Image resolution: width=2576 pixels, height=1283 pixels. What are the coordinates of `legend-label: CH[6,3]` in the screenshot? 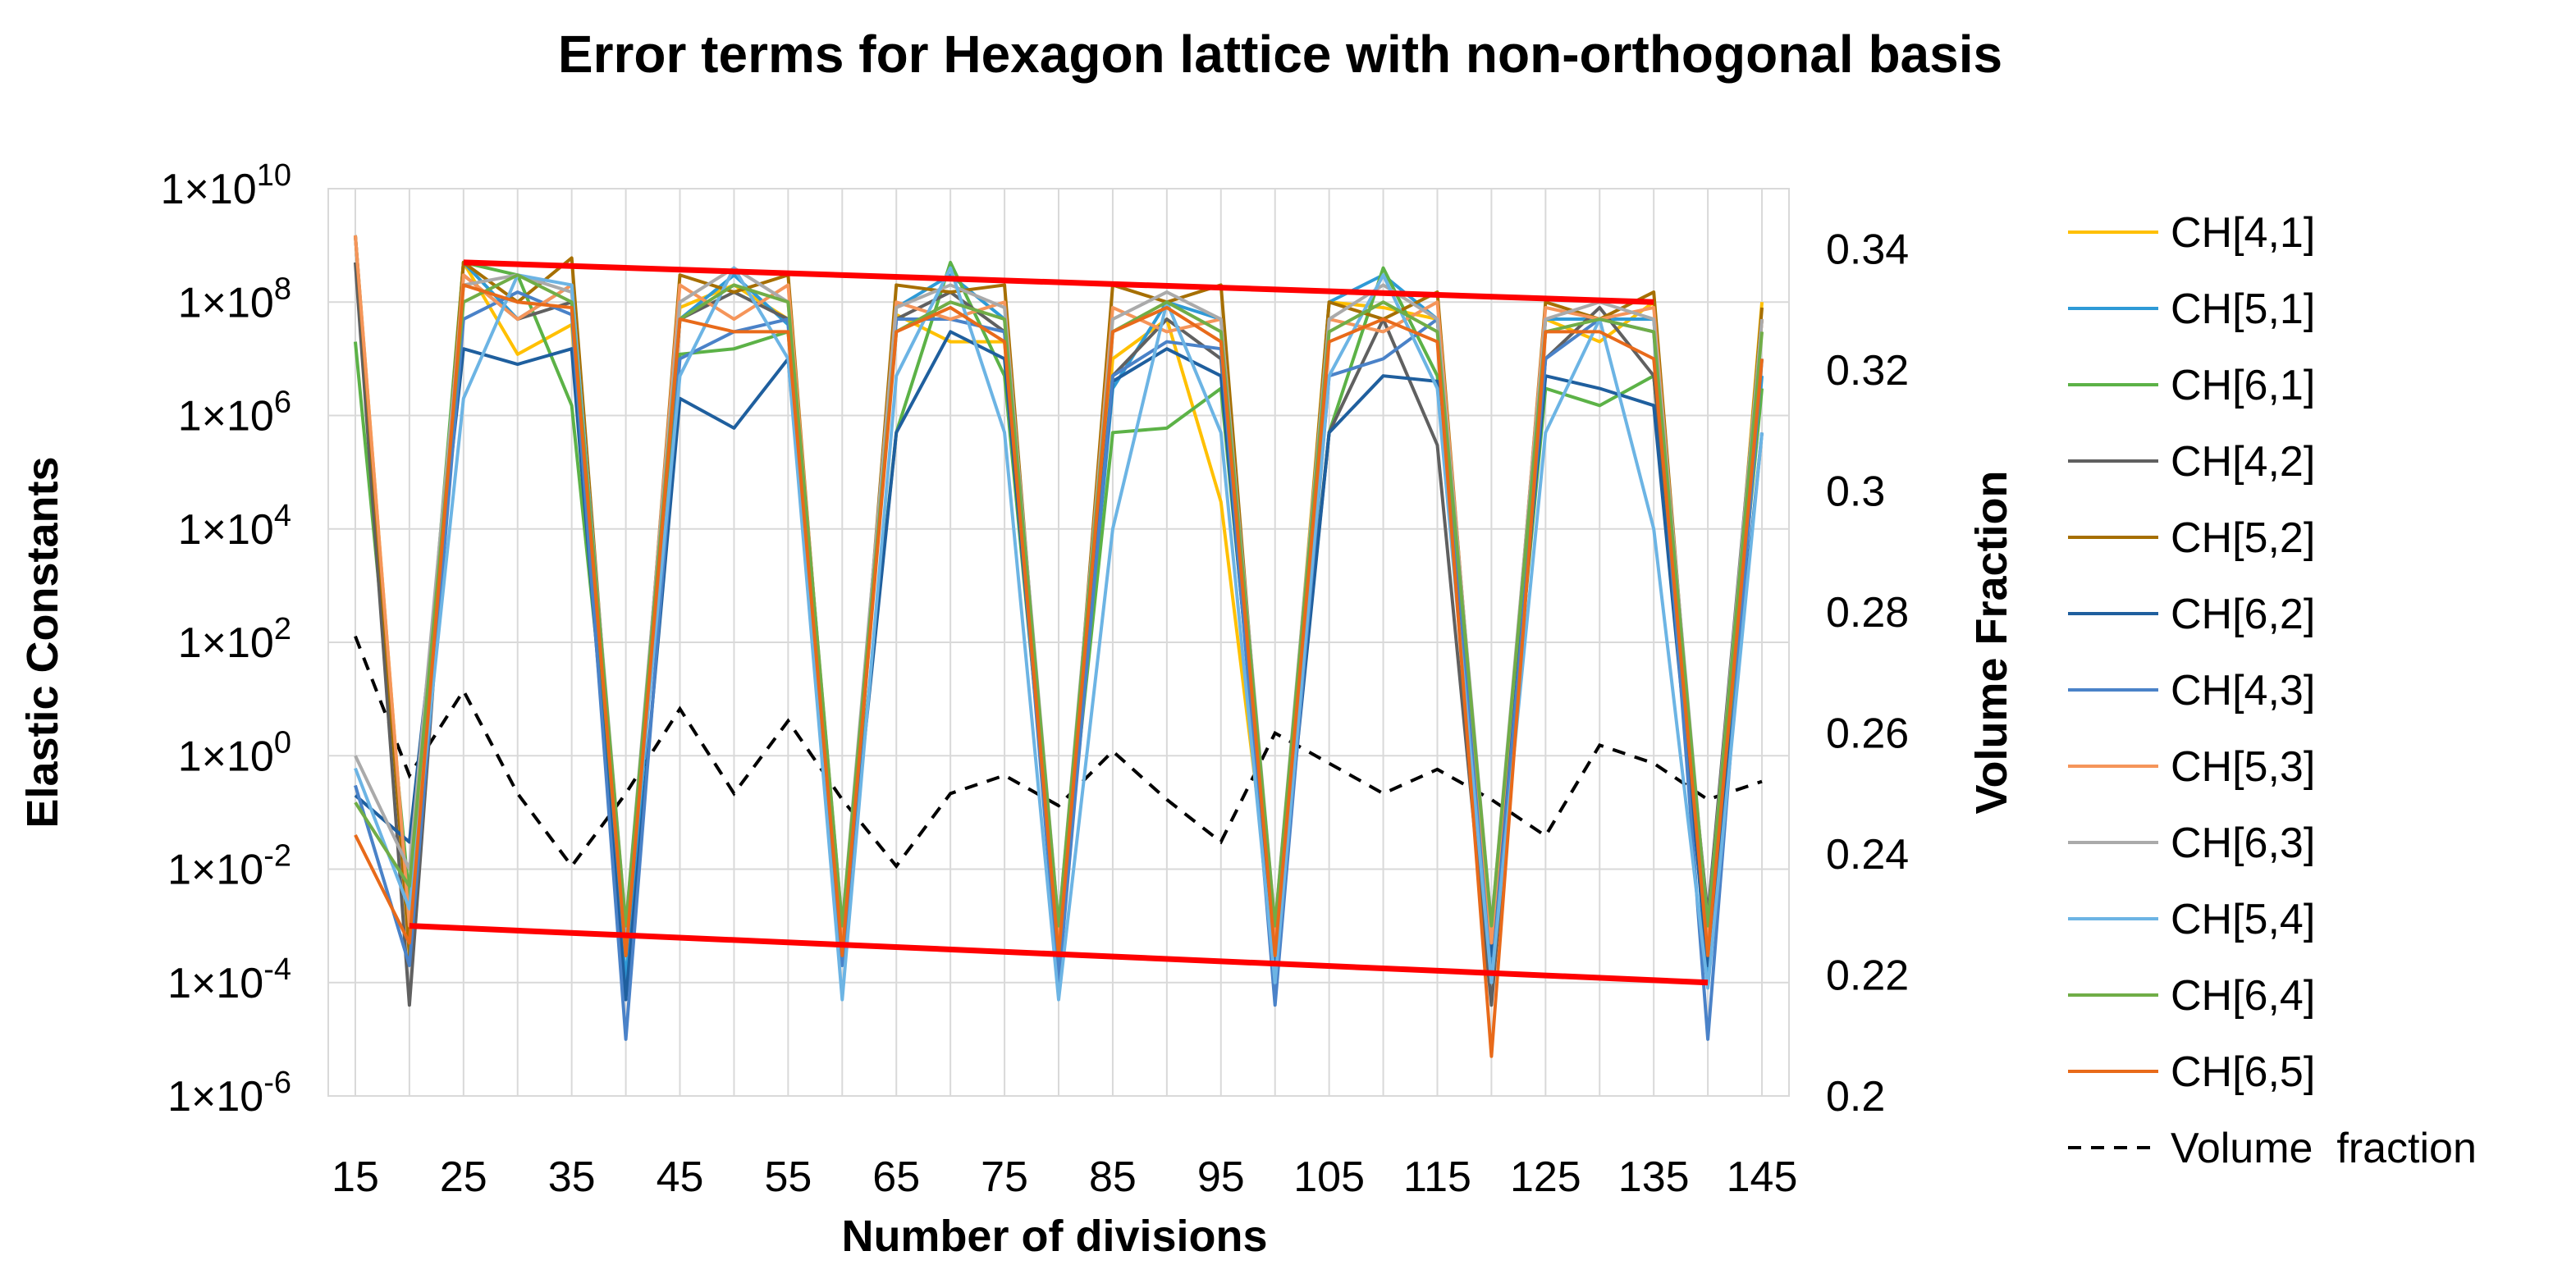 It's located at (2243, 844).